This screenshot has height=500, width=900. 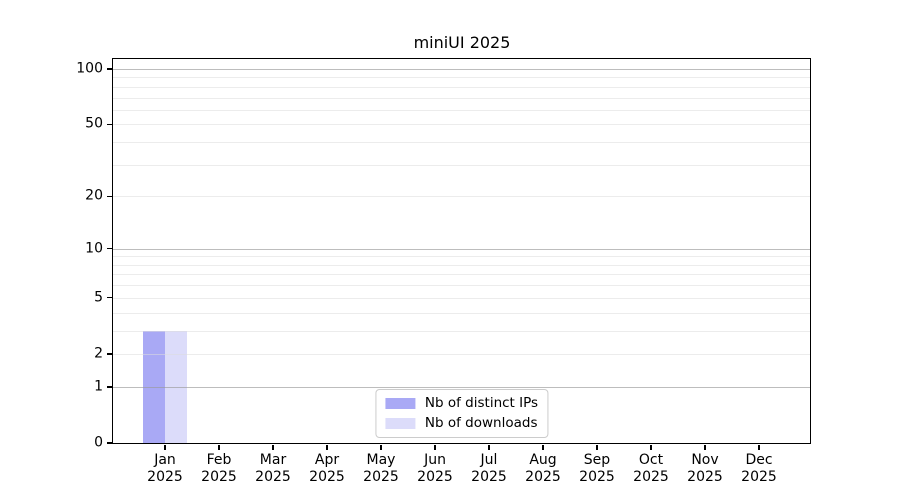 I want to click on x-tick-month: Jul, so click(x=489, y=460).